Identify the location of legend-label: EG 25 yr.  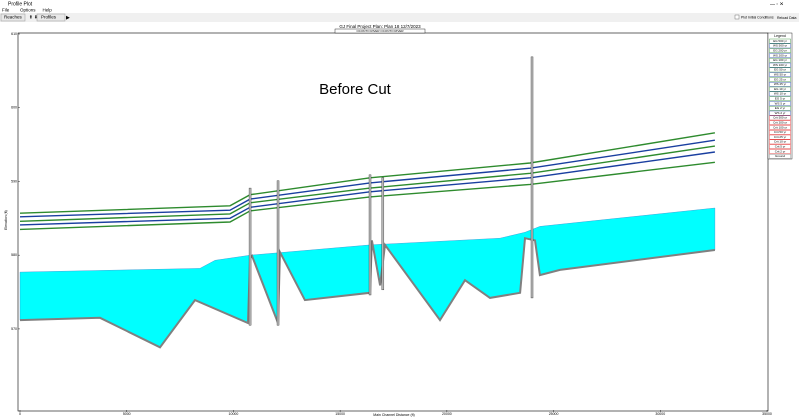
(780, 79).